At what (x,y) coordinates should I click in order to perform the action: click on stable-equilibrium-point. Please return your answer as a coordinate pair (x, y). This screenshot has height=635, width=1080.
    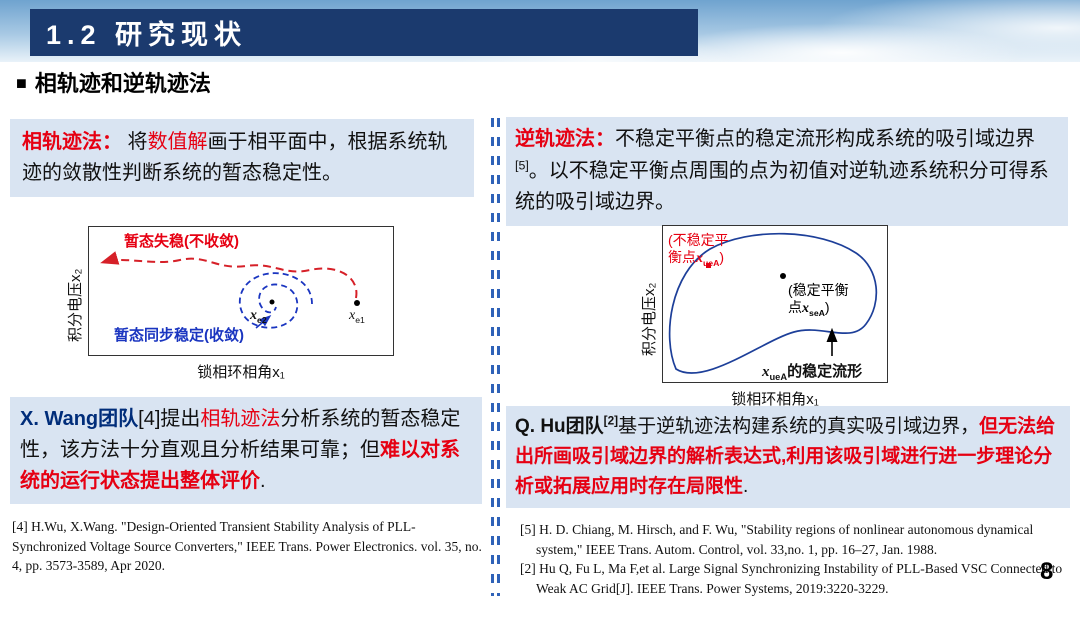
    Looking at the image, I should click on (783, 276).